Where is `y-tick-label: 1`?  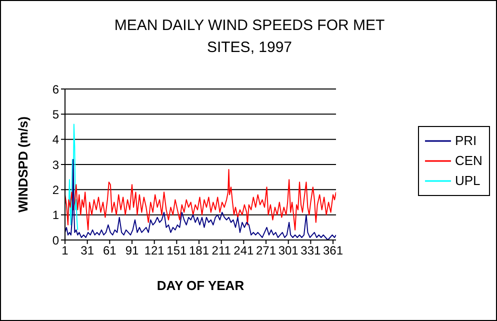
y-tick-label: 1 is located at coordinates (56, 215).